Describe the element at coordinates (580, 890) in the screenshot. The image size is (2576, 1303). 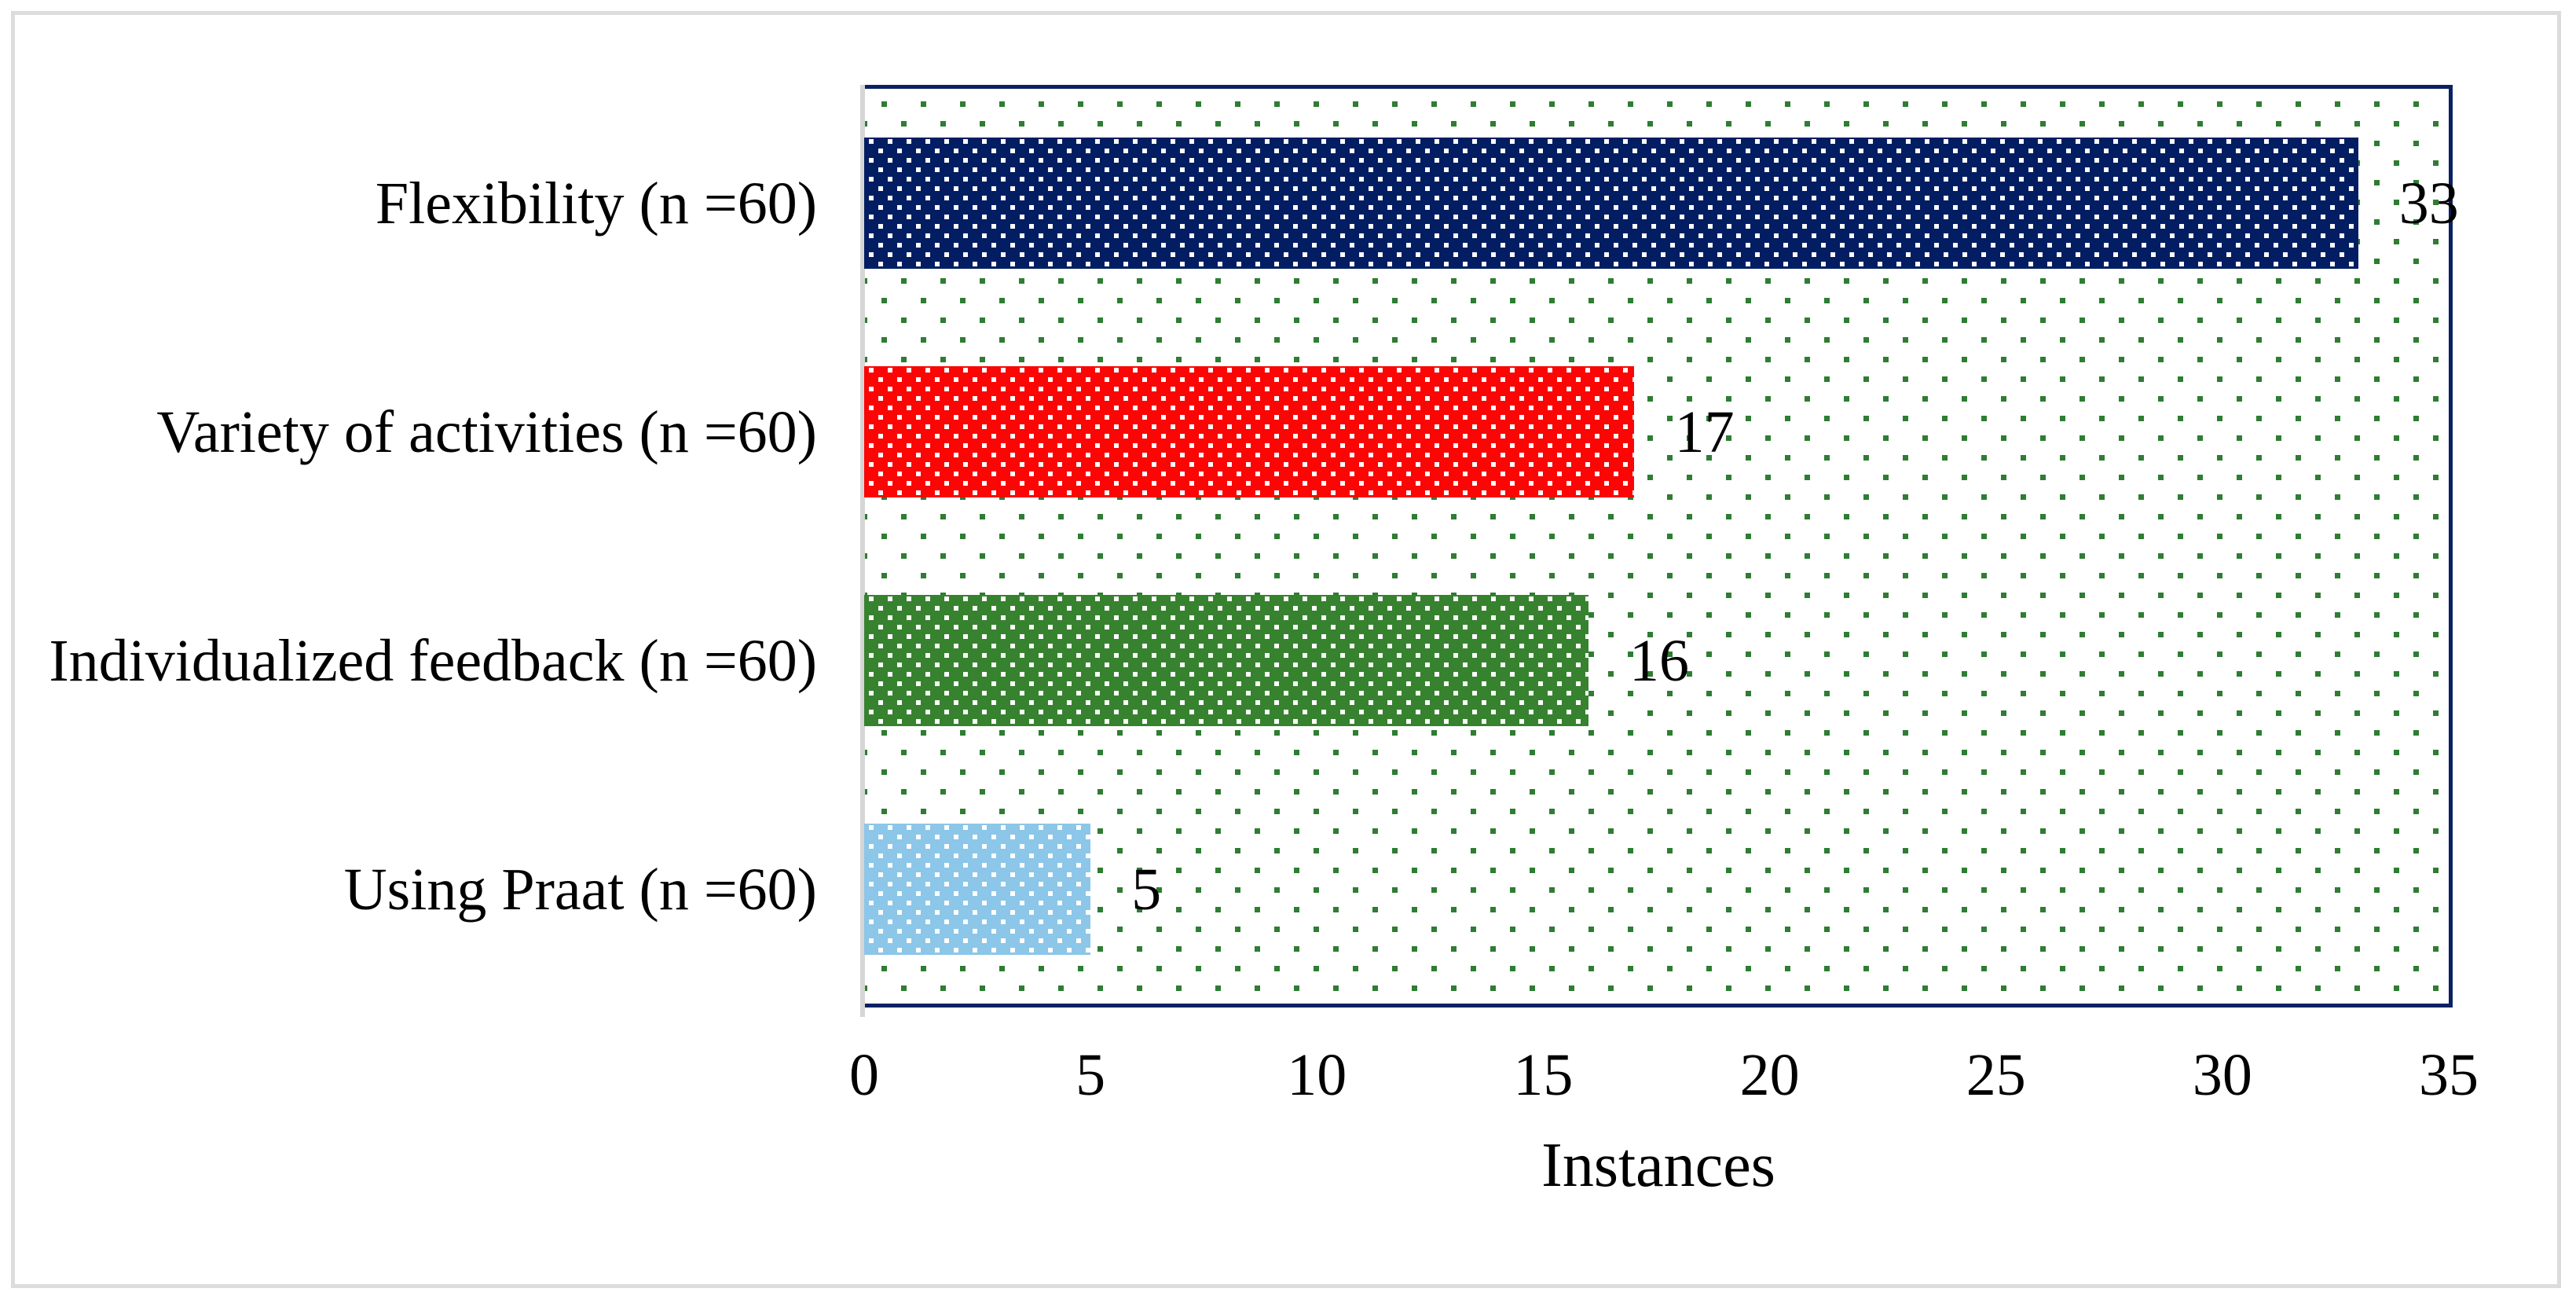
I see `category-label: Using Praat (n =60)` at that location.